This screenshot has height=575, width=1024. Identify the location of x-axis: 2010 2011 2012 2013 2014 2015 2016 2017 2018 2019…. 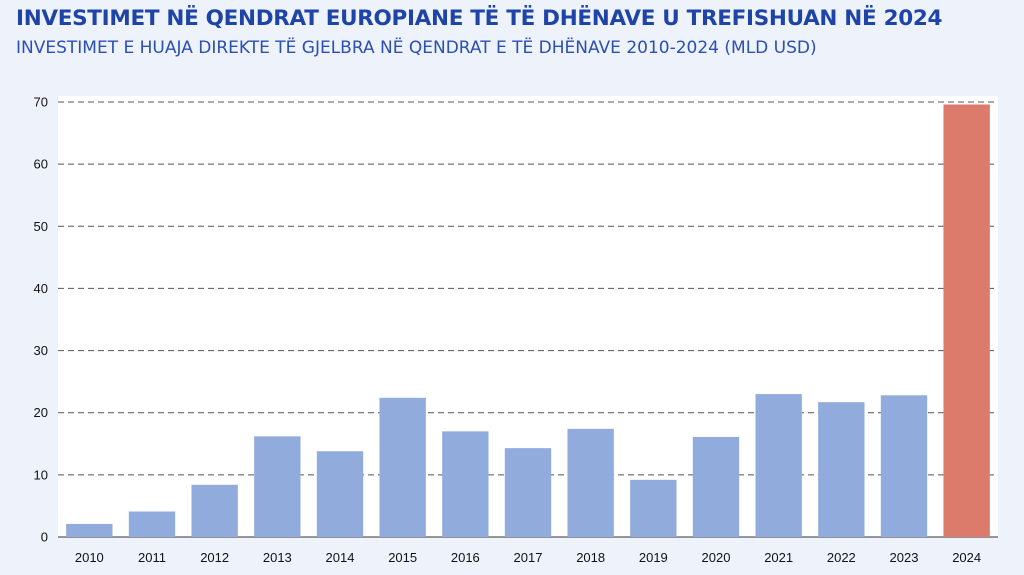
(528, 557).